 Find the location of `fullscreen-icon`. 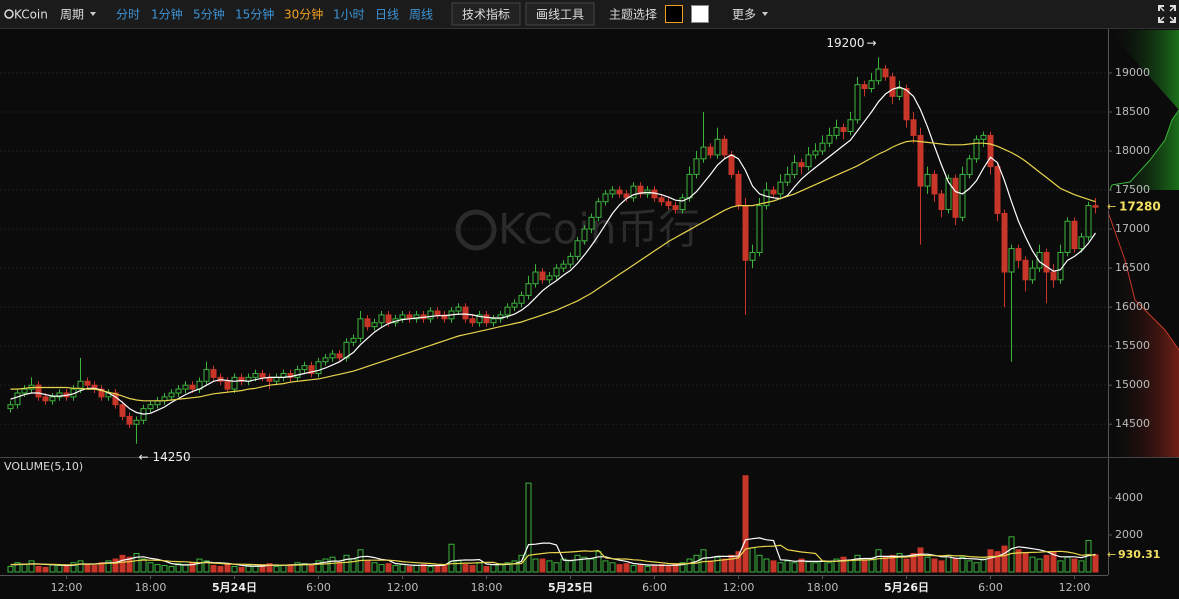

fullscreen-icon is located at coordinates (1167, 14).